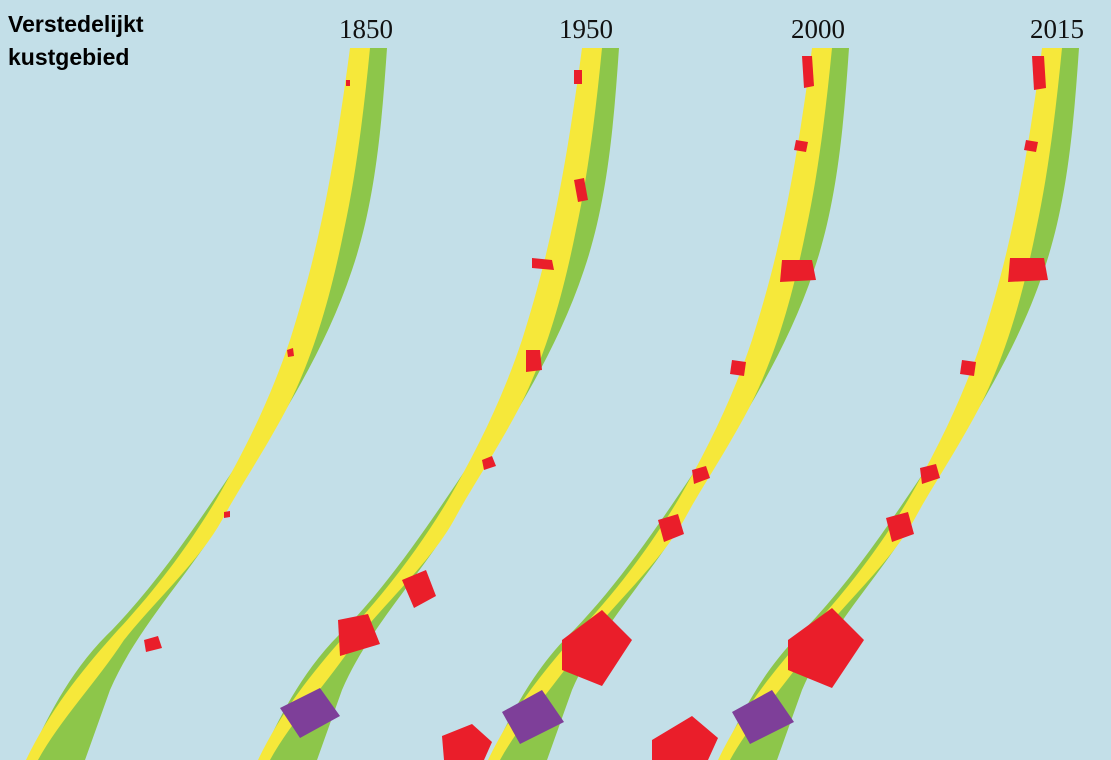 Image resolution: width=1111 pixels, height=760 pixels. I want to click on map-title: Verstedelijkt kustgebied, so click(76, 41).